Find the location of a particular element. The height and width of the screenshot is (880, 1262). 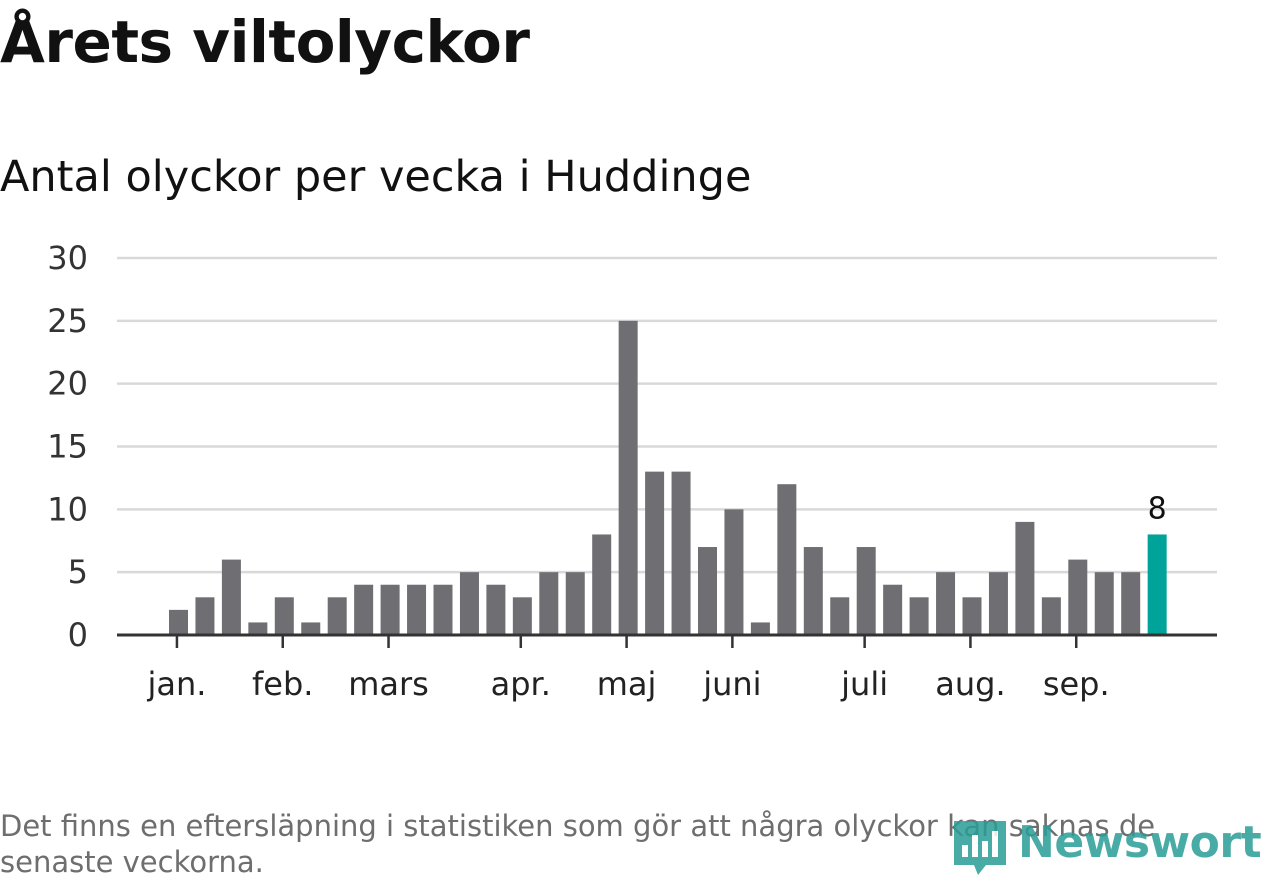

brand-logo: Newsworthy is located at coordinates (1105, 846).